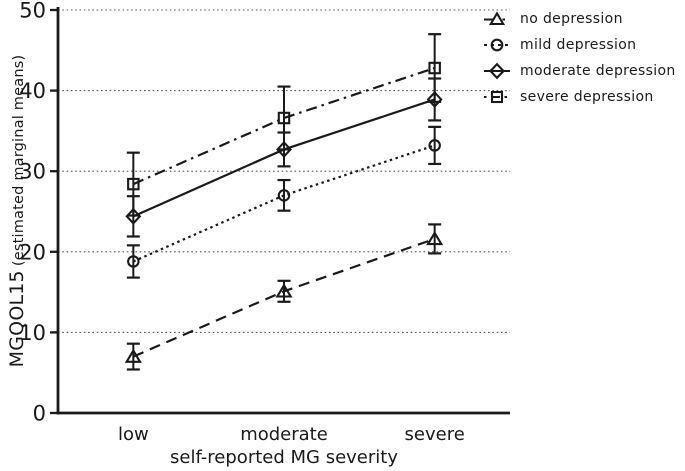  I want to click on legend-label: no depression, so click(571, 19).